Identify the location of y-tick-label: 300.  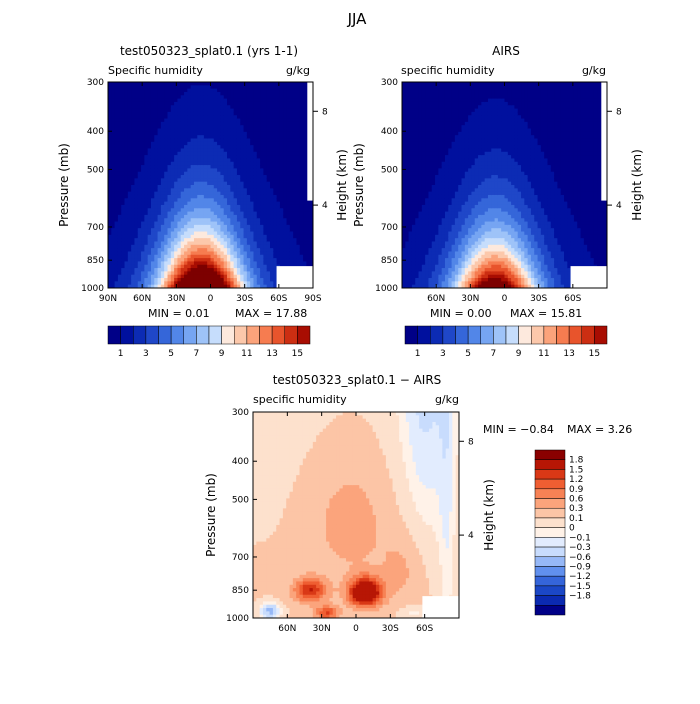
(95, 83).